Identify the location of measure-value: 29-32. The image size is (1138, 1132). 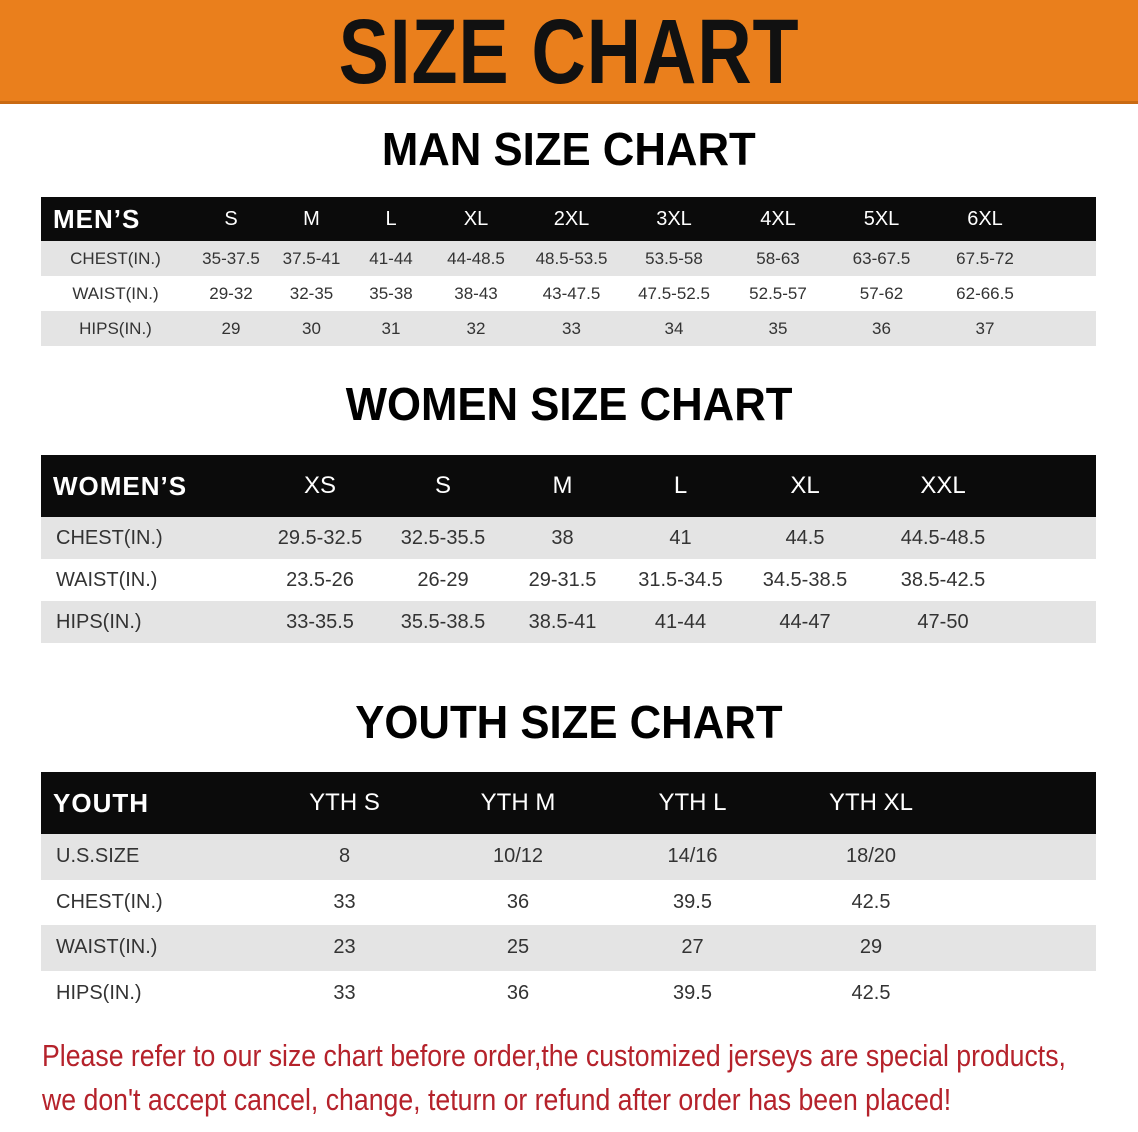
(231, 293).